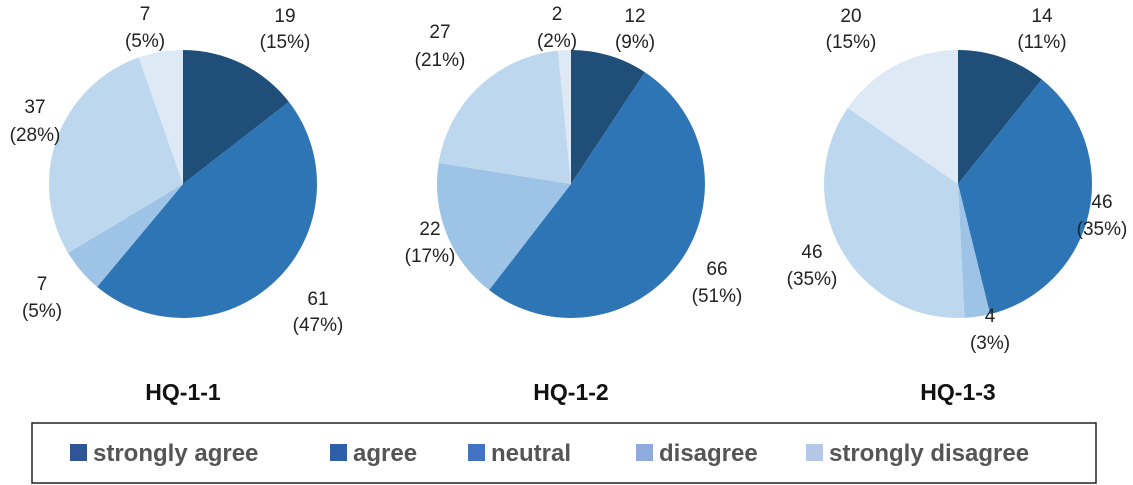 The image size is (1133, 485). Describe the element at coordinates (430, 256) in the screenshot. I see `slice-percent-label: (17%)` at that location.